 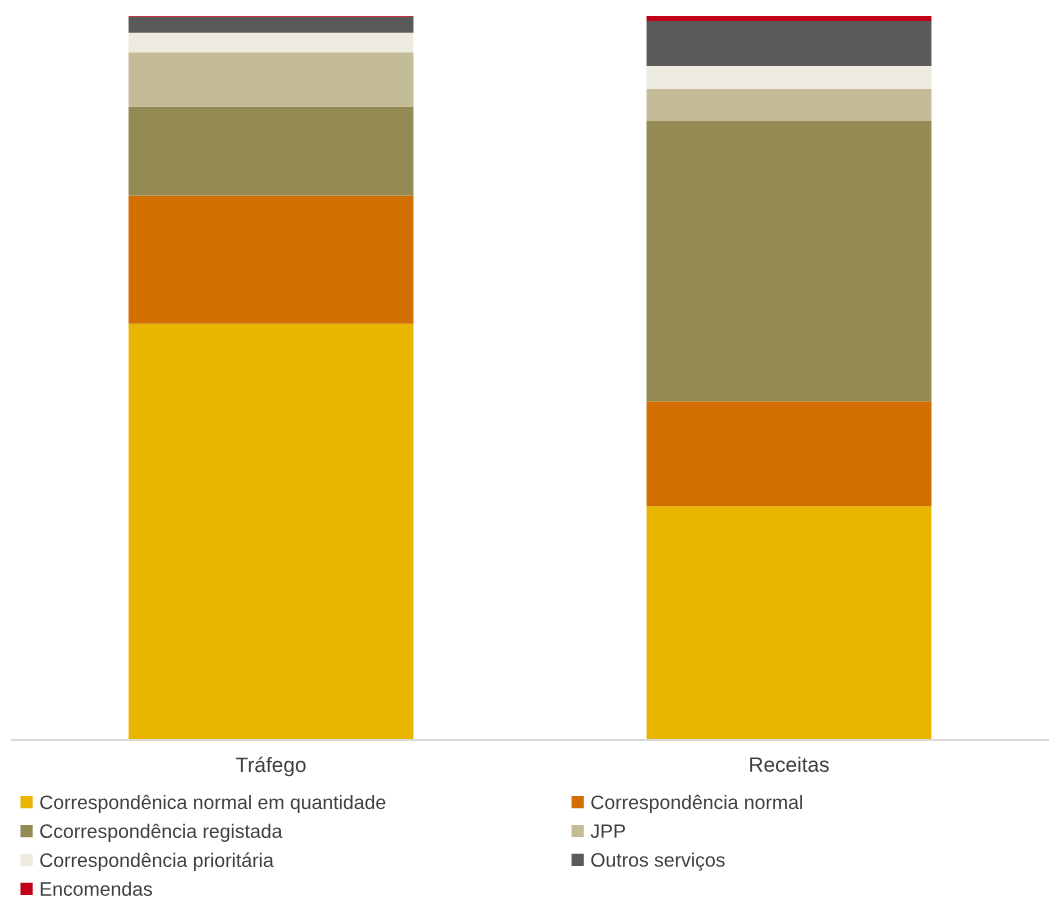 I want to click on legend-label: Encomendas, so click(x=96, y=888).